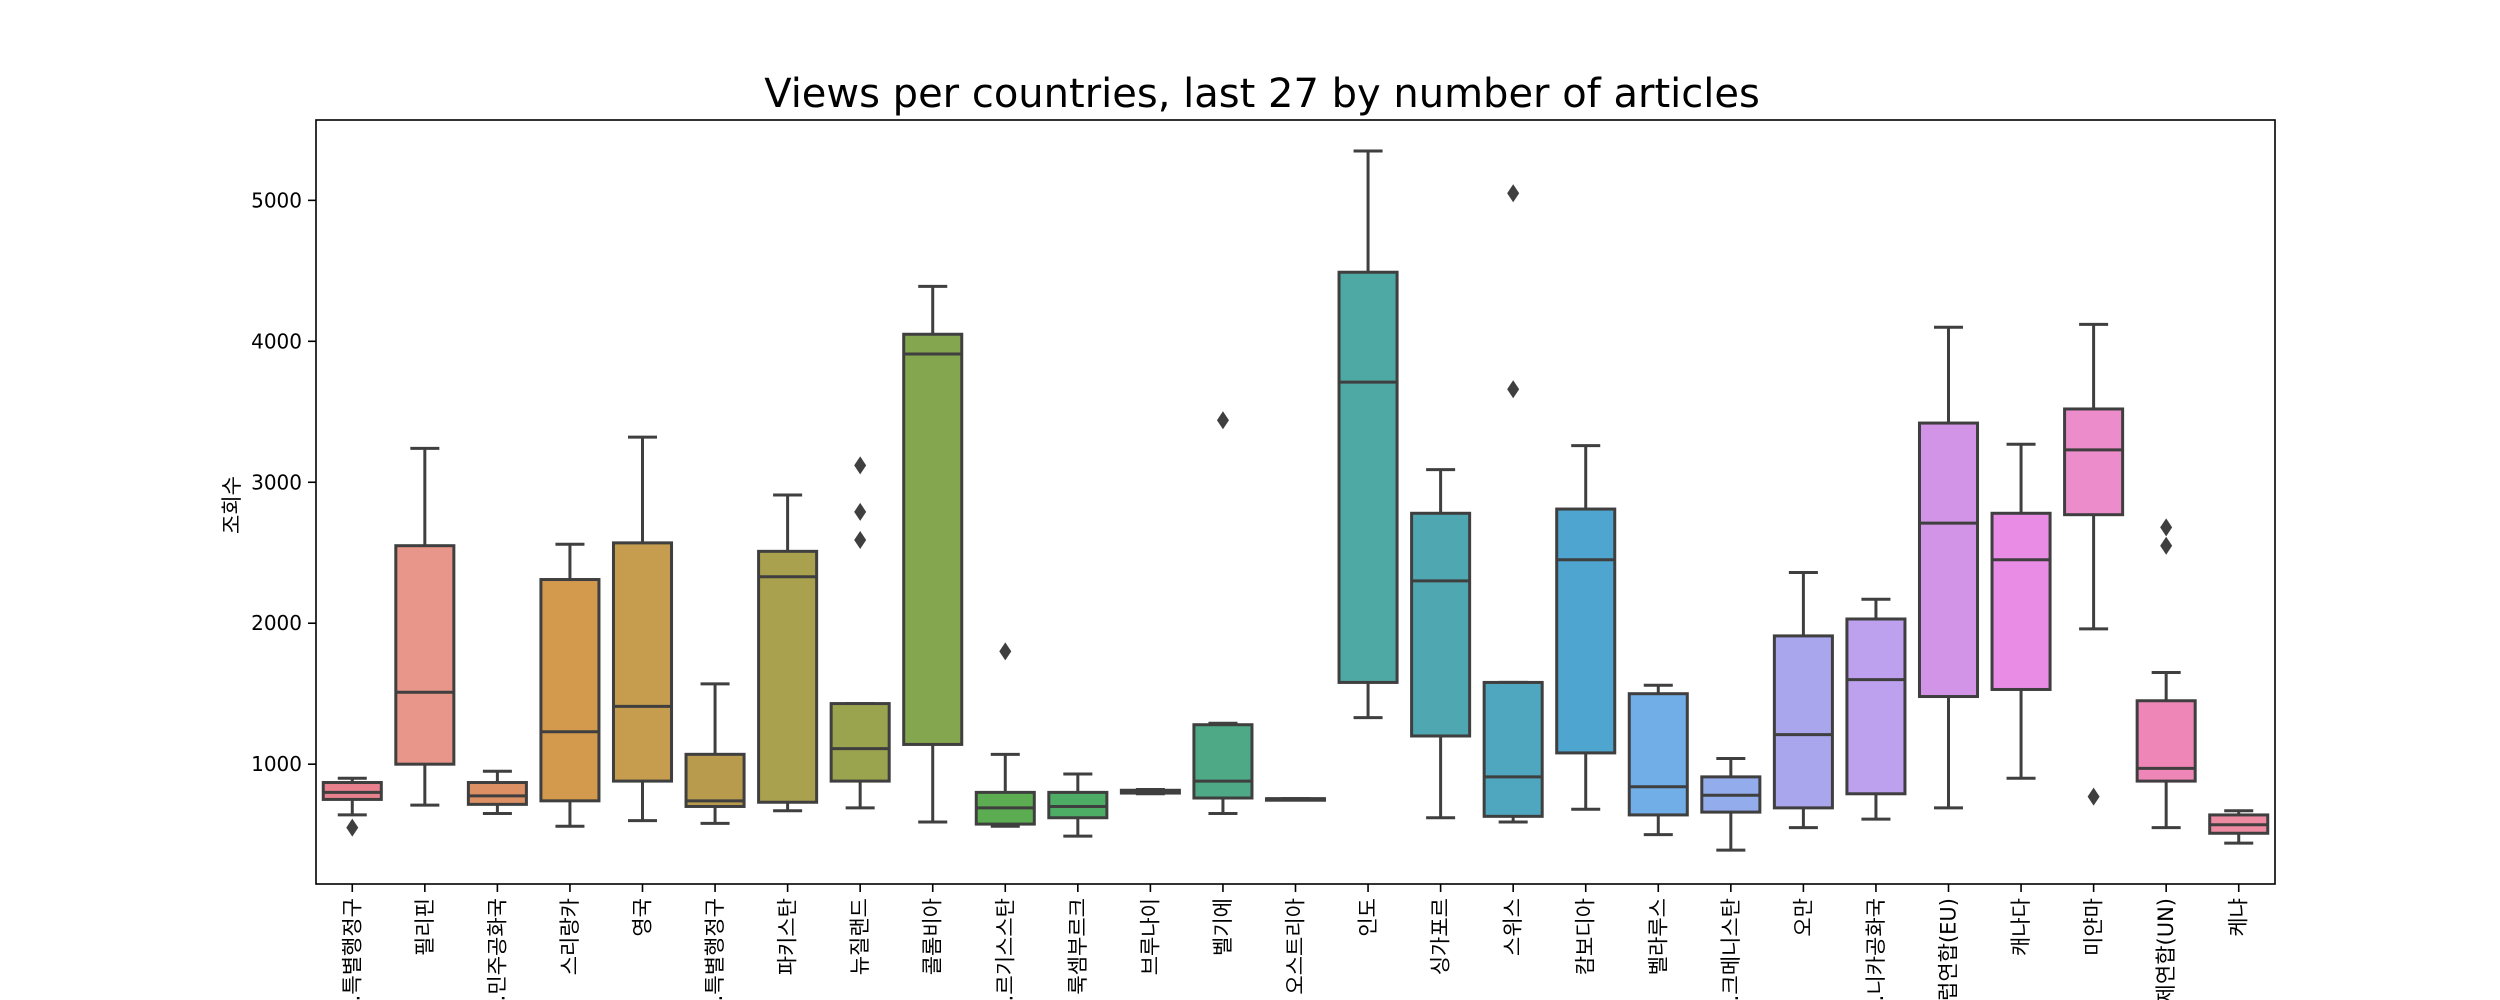 Image resolution: width=2500 pixels, height=1000 pixels. What do you see at coordinates (1586, 936) in the screenshot?
I see `x-tick-label: 캄보디아` at bounding box center [1586, 936].